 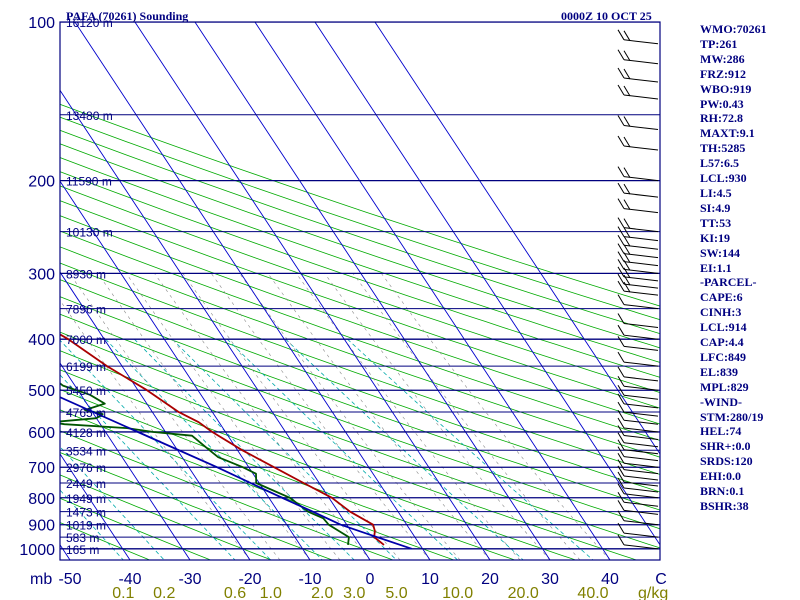 I want to click on mixing-ratio-label: 5.0, so click(x=396, y=592).